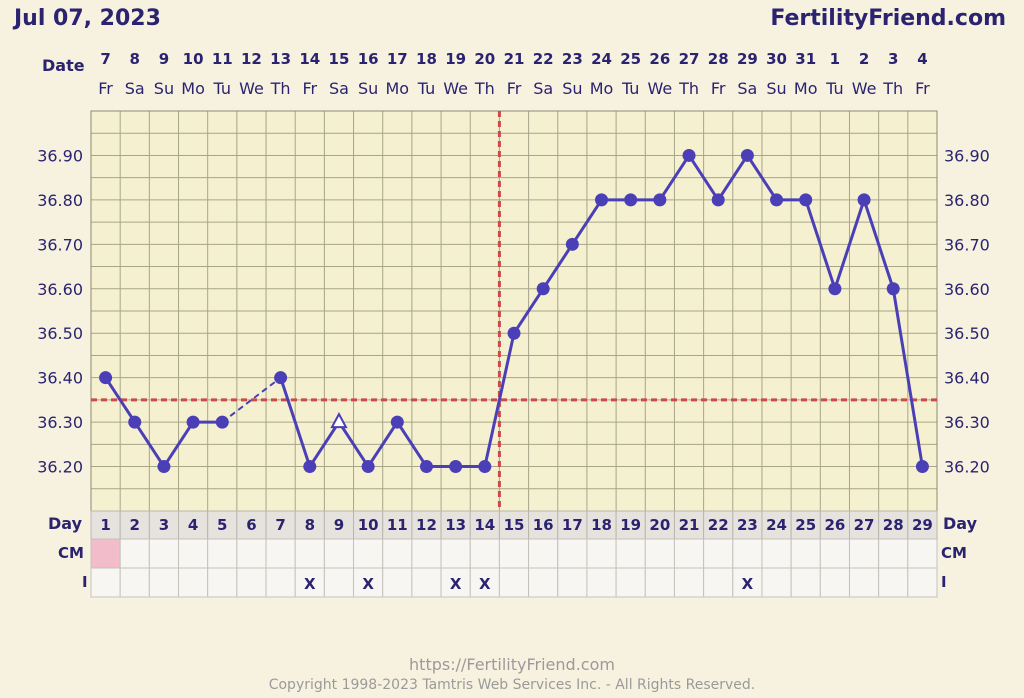 The image size is (1024, 698). I want to click on date-label: 17, so click(397, 59).